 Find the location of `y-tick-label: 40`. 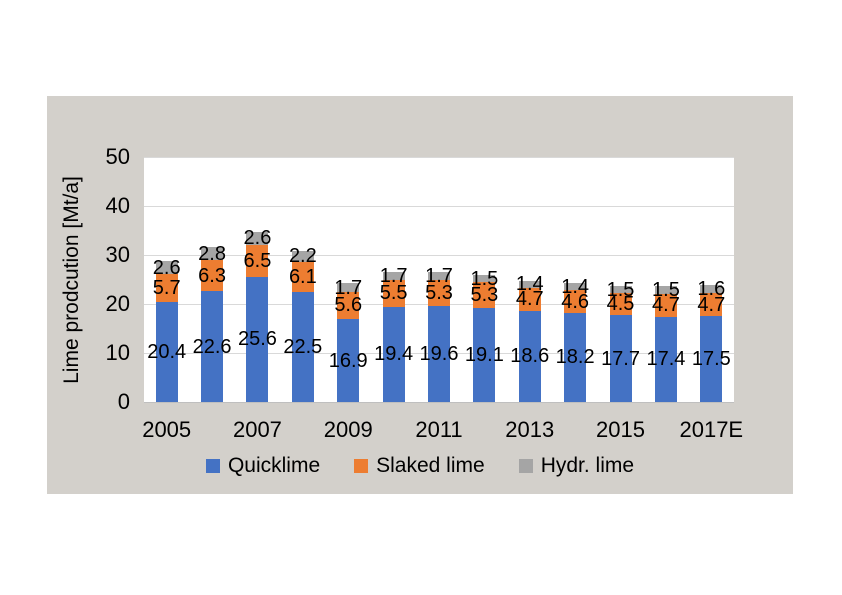

y-tick-label: 40 is located at coordinates (117, 205).